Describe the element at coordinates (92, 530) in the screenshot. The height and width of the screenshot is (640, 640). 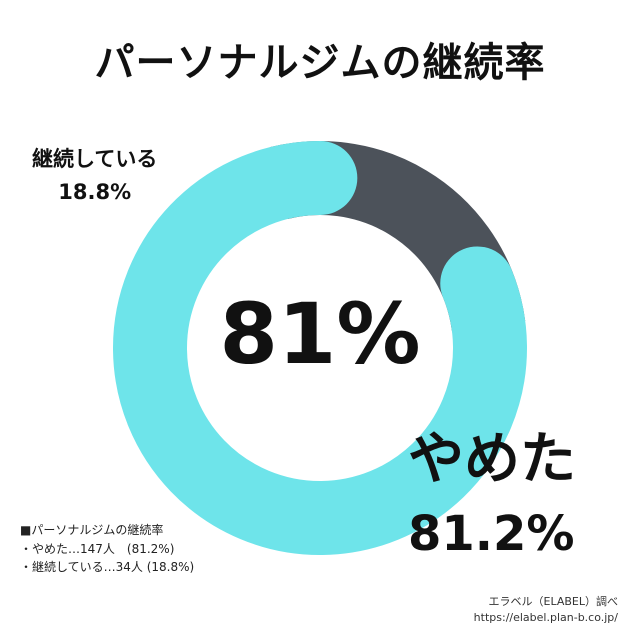
I see `notes-header: ■パーソナルジムの継続率` at that location.